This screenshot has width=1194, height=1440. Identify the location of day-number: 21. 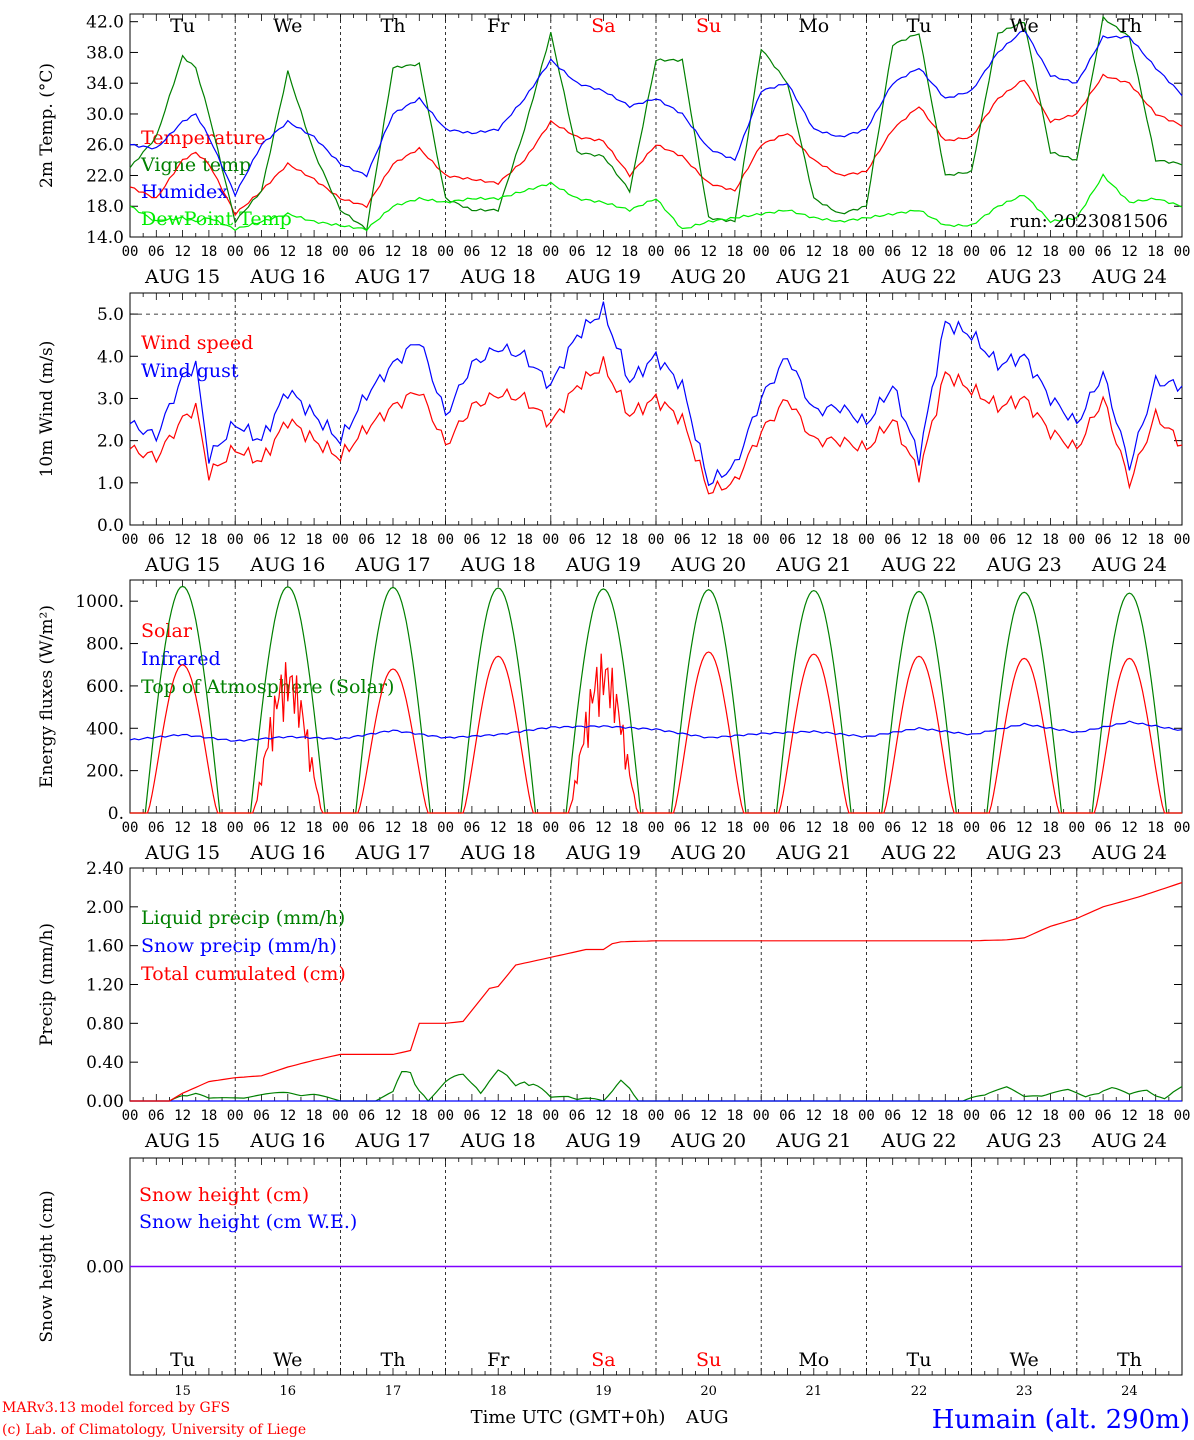
(814, 1391).